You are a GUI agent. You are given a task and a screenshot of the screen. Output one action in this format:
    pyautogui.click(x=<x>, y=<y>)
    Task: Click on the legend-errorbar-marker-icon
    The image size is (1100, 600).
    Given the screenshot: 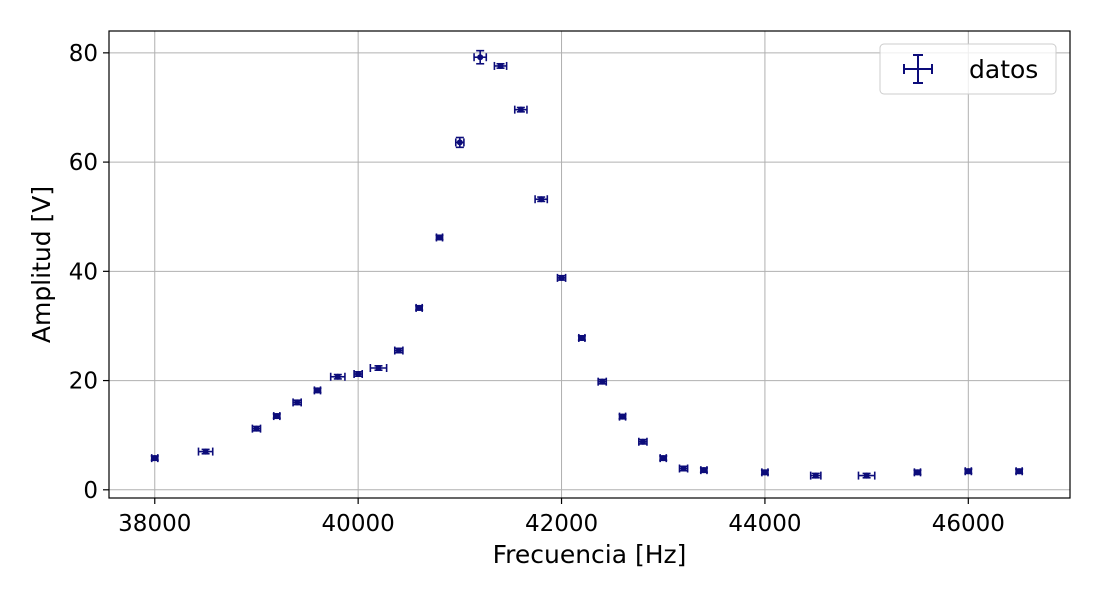 What is the action you would take?
    pyautogui.click(x=918, y=69)
    